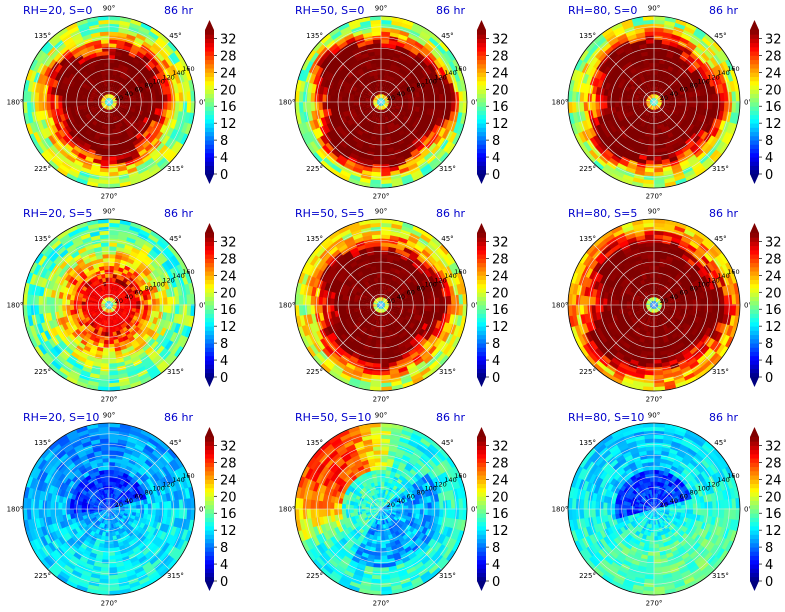 The image size is (785, 612). What do you see at coordinates (500, 107) in the screenshot?
I see `colorbar-tick-label: 16` at bounding box center [500, 107].